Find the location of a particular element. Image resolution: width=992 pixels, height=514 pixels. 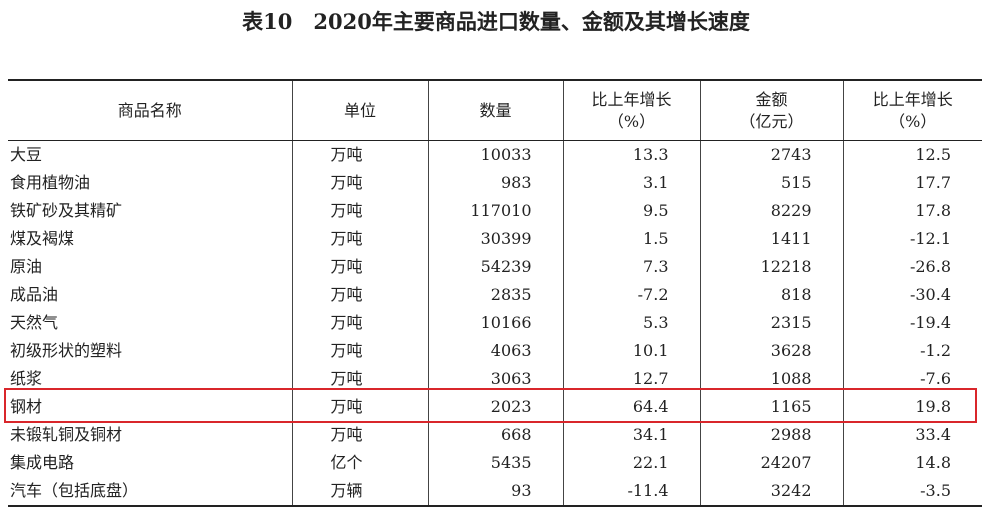

table-cell: 17.8 is located at coordinates (912, 211).